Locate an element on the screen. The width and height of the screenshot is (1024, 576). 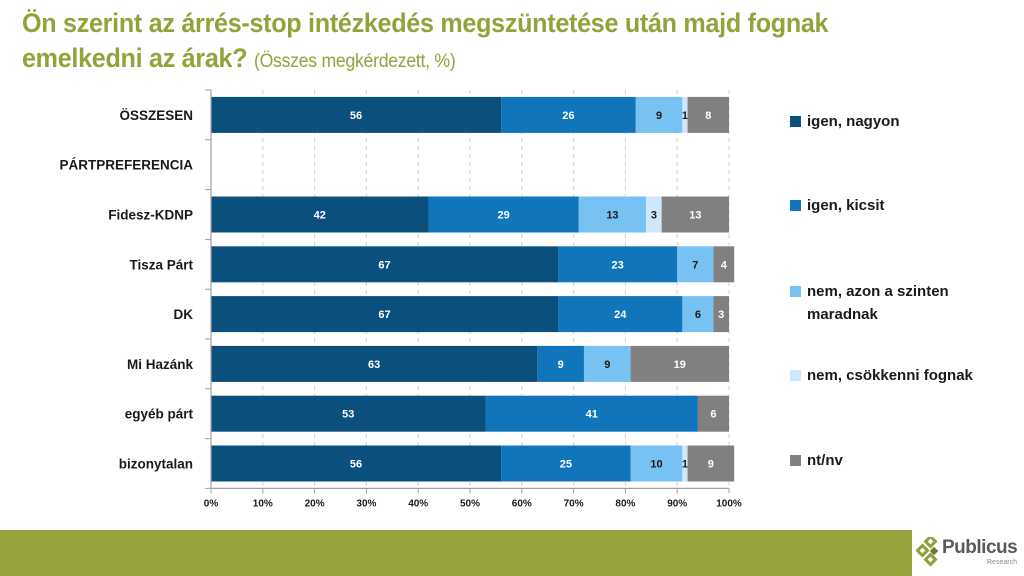
data-label: 29 is located at coordinates (504, 216).